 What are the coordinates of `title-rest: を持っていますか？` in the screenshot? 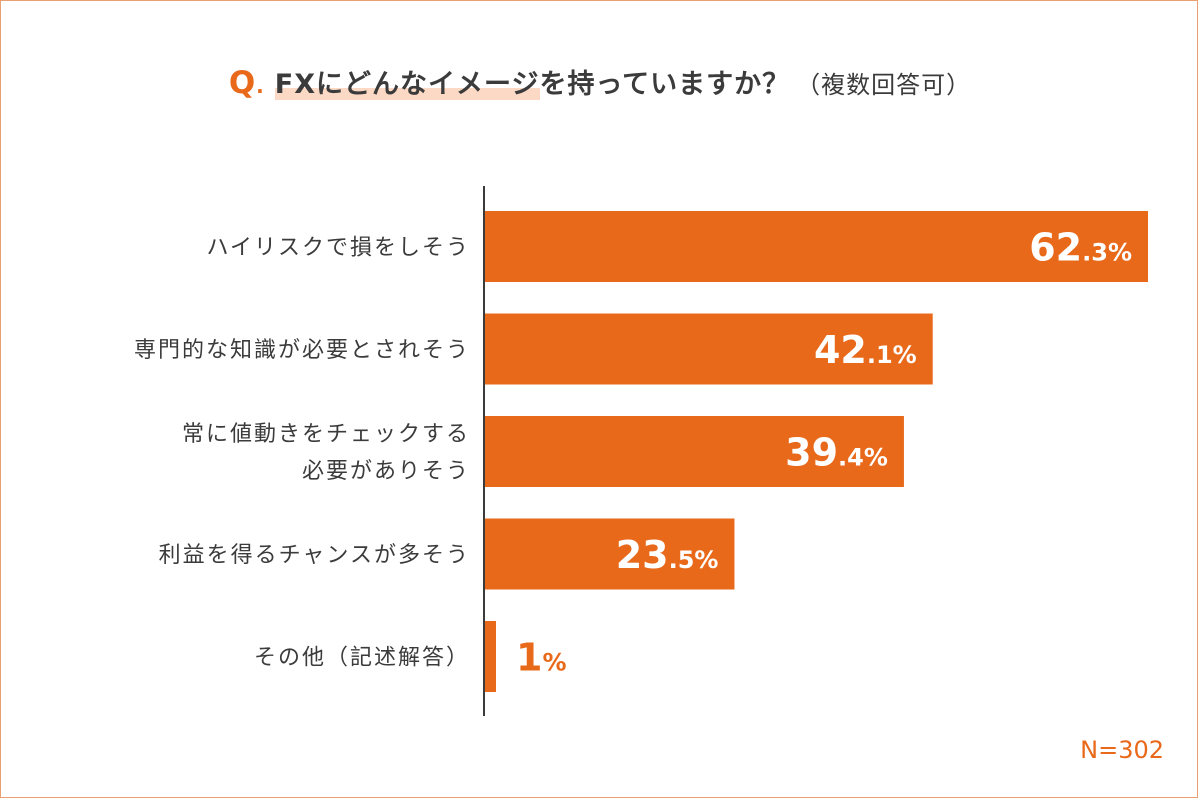 It's located at (665, 84).